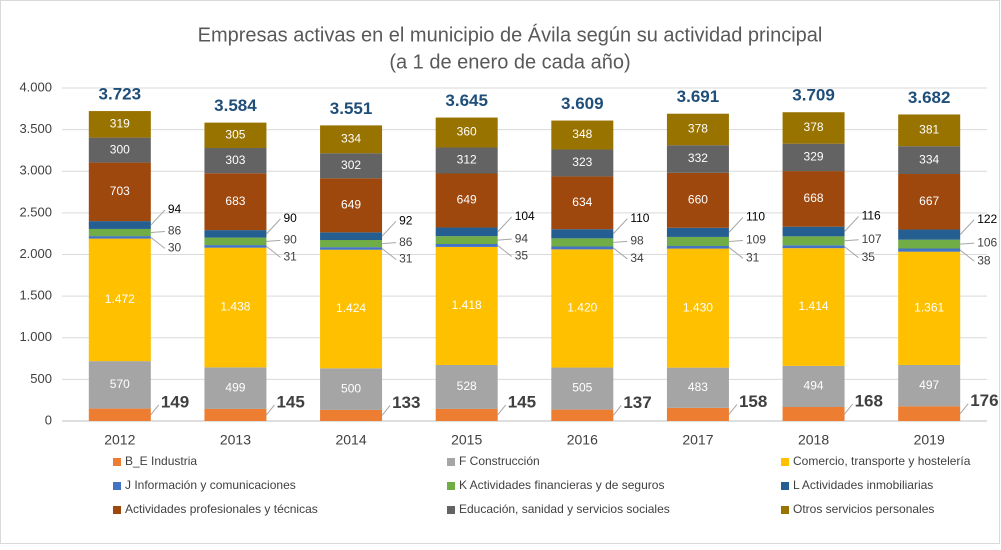  I want to click on data-label: 381, so click(929, 130).